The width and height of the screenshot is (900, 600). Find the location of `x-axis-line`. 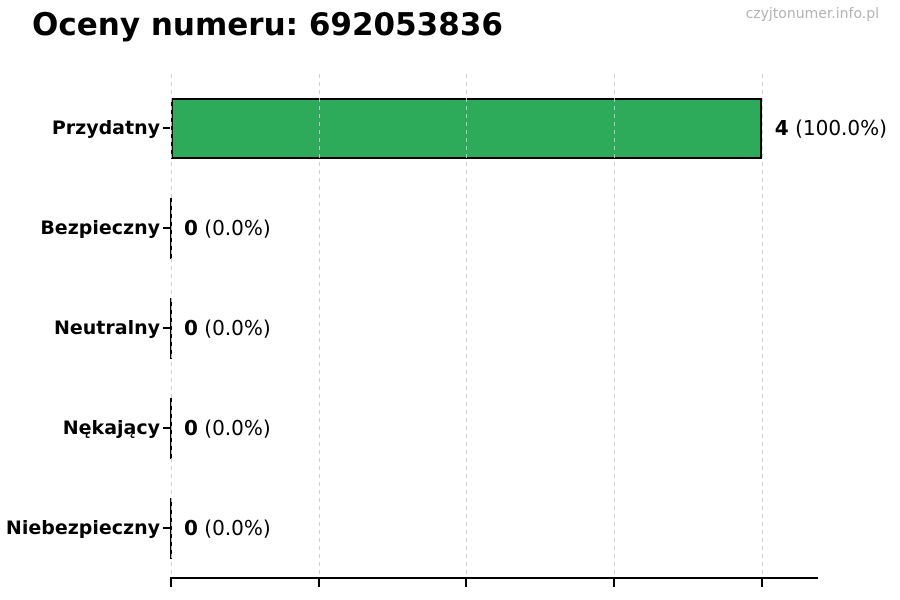

x-axis-line is located at coordinates (494, 578).